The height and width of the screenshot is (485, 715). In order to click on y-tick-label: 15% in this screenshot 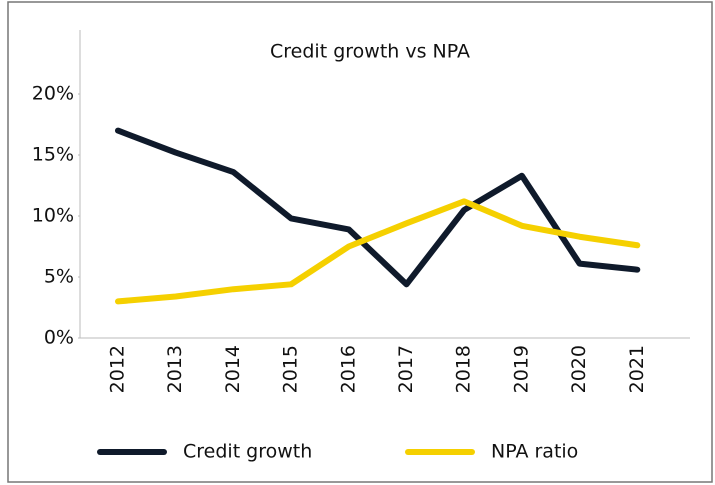, I will do `click(53, 155)`.